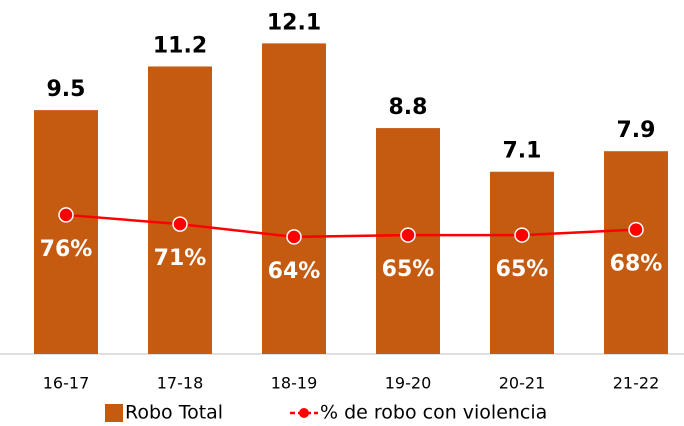 The width and height of the screenshot is (684, 426). I want to click on bar-value-label: 7.1, so click(522, 151).